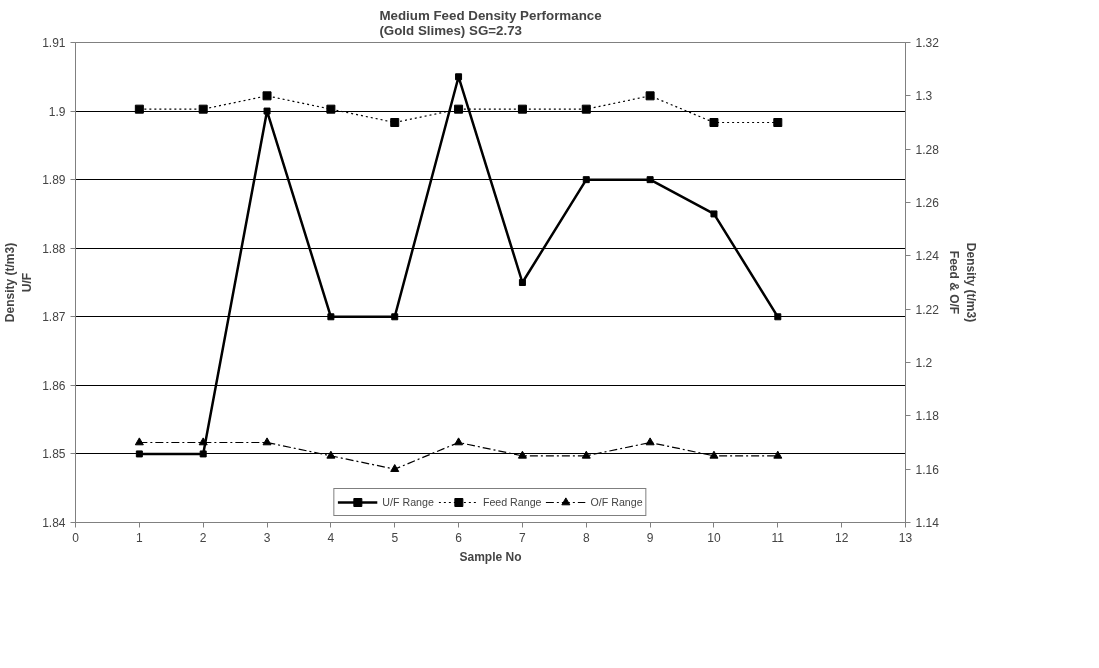  I want to click on x-tick-label: 2, so click(203, 537).